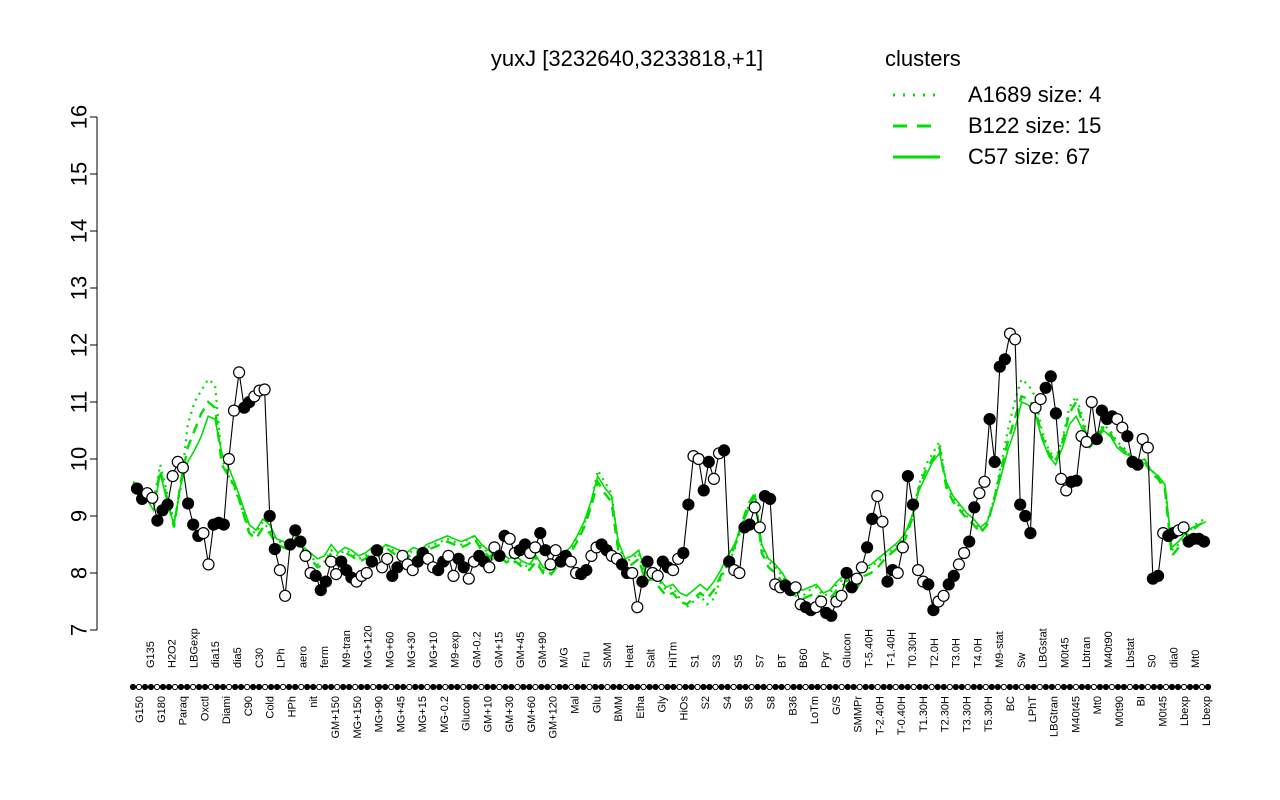 The width and height of the screenshot is (1280, 800). I want to click on x-tick-label: M9-stat, so click(1000, 649).